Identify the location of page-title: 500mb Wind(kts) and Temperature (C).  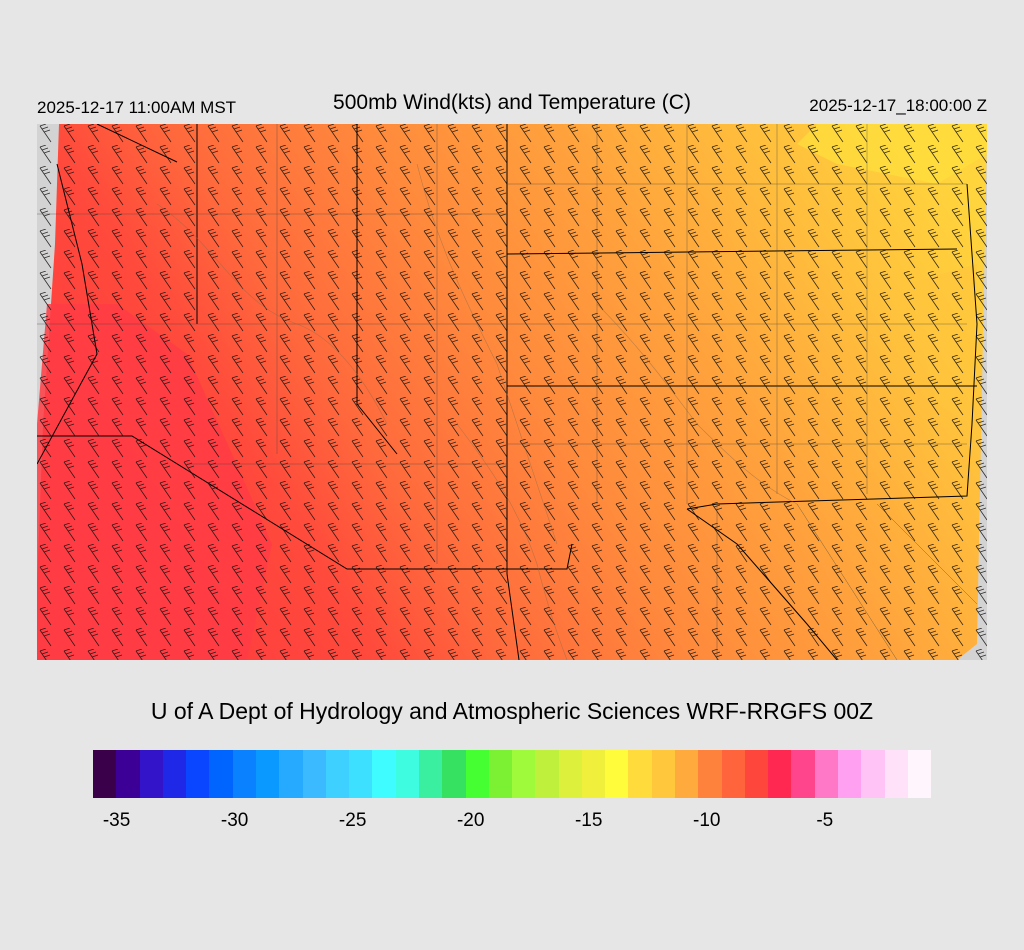
(512, 102).